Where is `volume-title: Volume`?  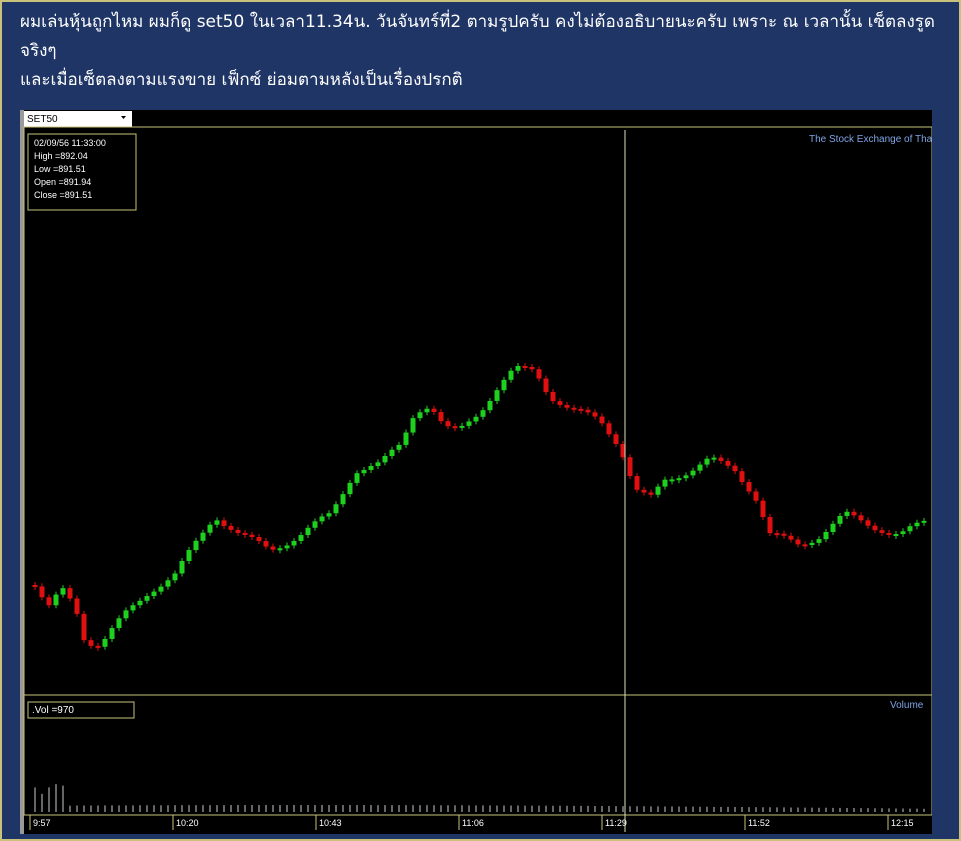 volume-title: Volume is located at coordinates (907, 705).